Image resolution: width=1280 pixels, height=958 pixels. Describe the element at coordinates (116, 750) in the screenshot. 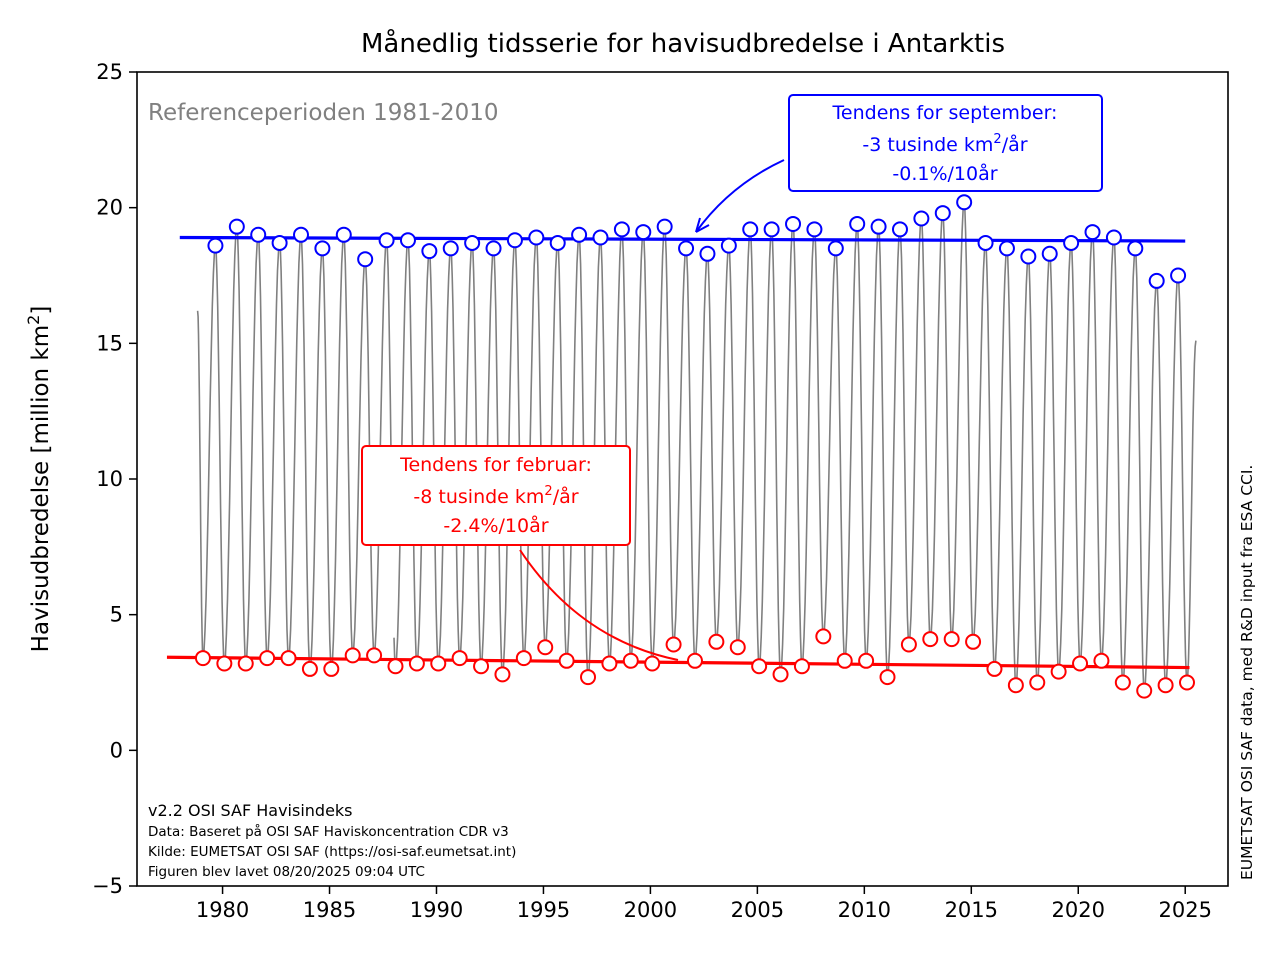

I see `y-tick-label: 0` at that location.